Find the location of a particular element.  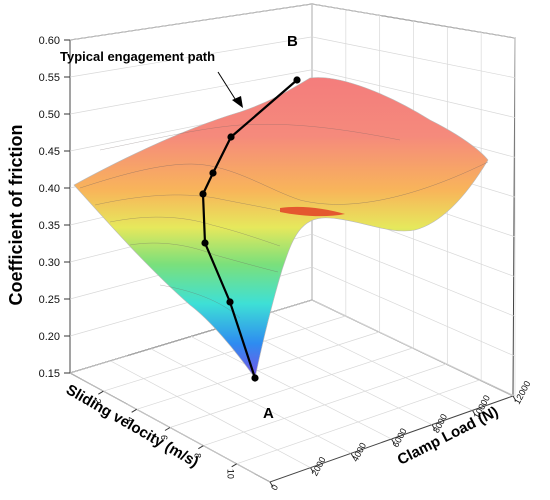

z-tick-label: 0.20 is located at coordinates (49, 337).